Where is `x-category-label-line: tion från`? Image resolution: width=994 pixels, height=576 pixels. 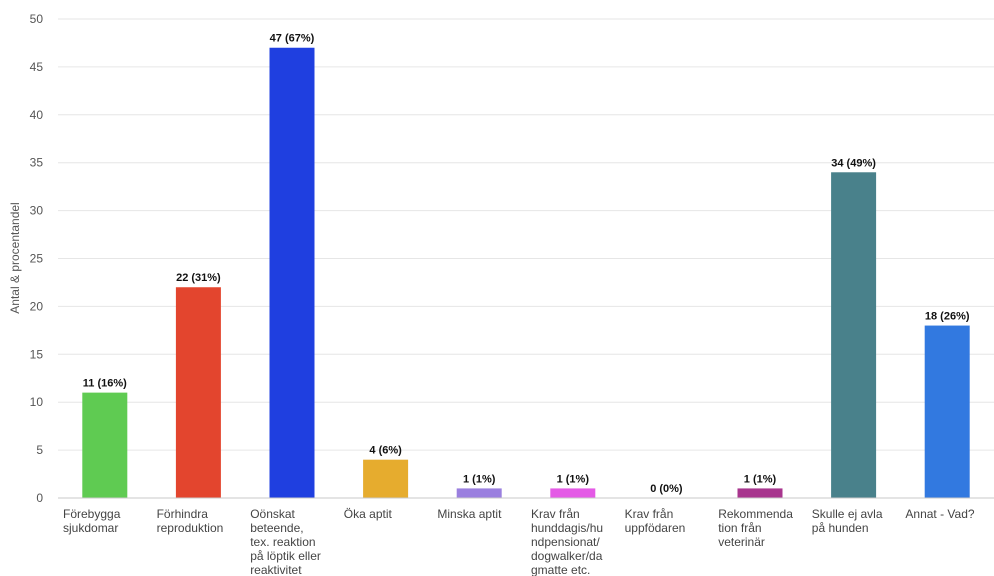
x-category-label-line: tion från is located at coordinates (739, 528).